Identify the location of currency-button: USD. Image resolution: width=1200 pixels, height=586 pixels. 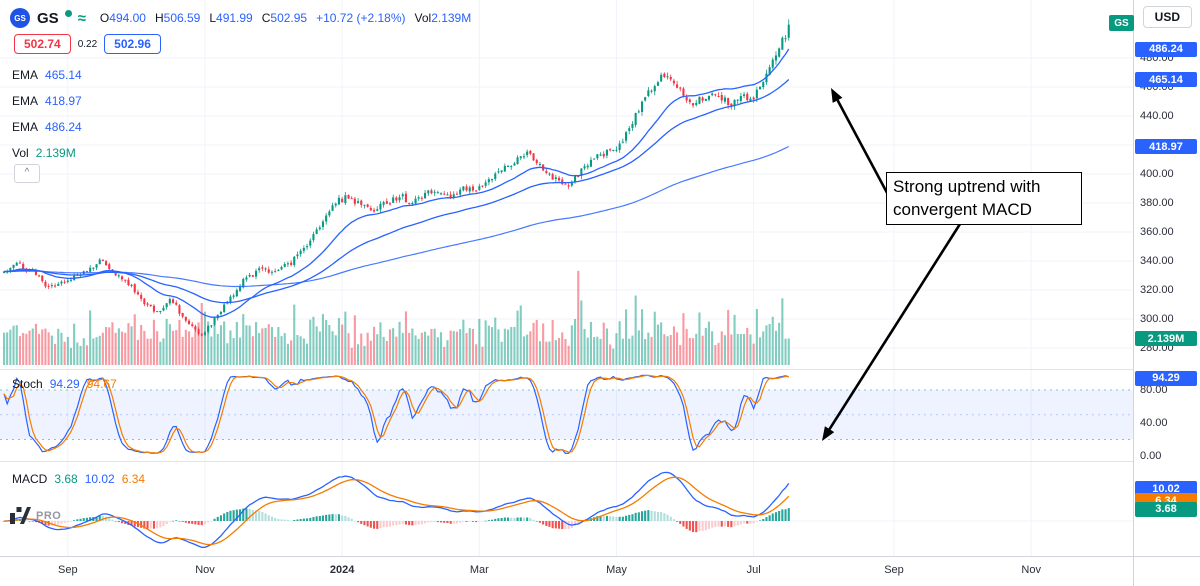
(1167, 17).